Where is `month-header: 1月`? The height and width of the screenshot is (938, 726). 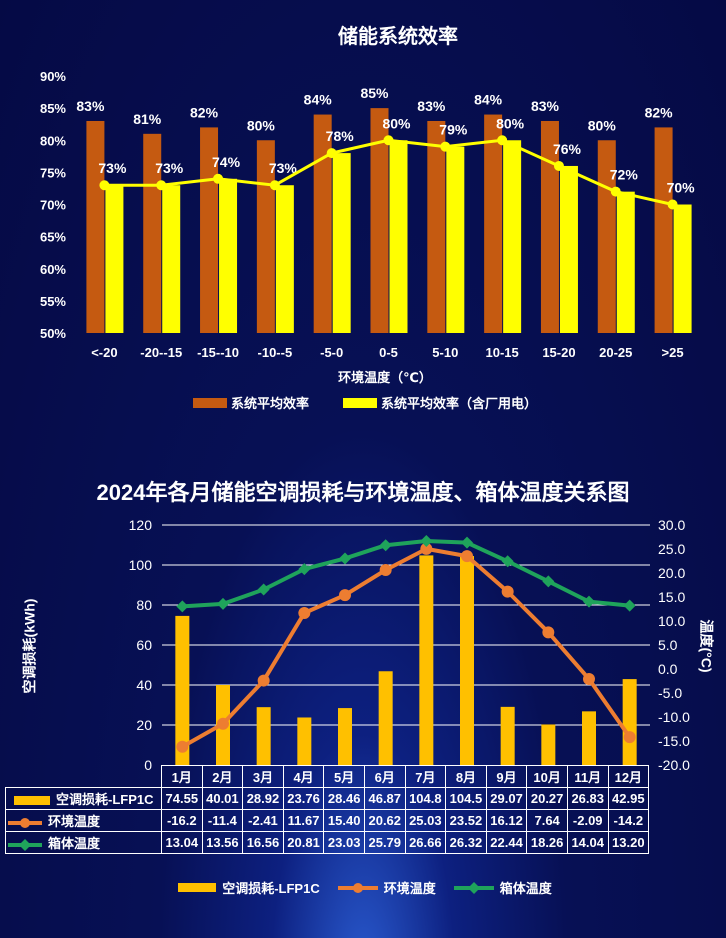
month-header: 1月 is located at coordinates (182, 776).